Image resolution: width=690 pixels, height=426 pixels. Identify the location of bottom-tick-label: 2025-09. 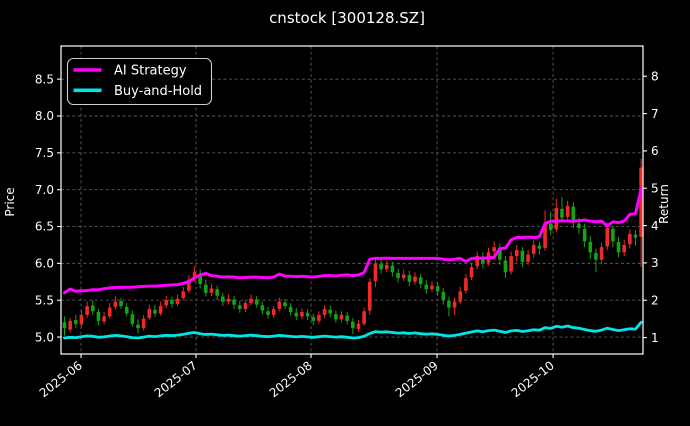
(417, 379).